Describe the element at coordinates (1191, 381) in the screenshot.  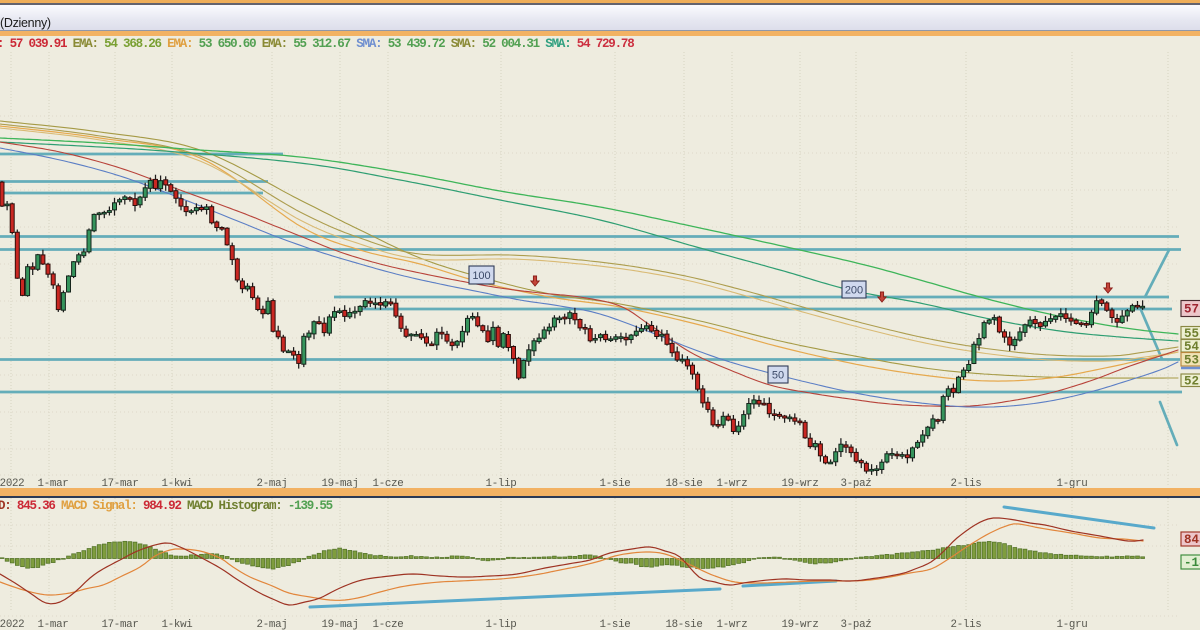
I see `svg-text: 52` at that location.